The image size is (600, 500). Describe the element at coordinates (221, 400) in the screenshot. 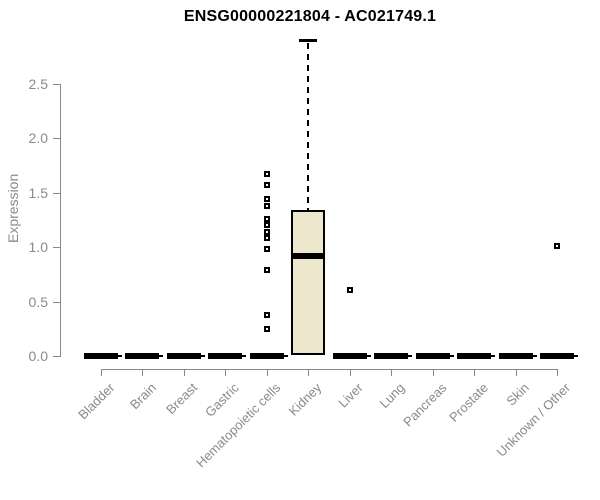

I see `x-tick-label: Gastric` at that location.